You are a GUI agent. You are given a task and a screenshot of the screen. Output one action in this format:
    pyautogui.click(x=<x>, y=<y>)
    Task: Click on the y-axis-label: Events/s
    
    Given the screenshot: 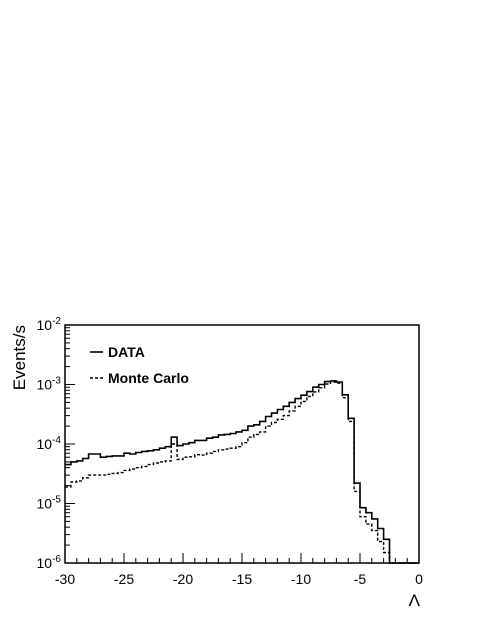 What is the action you would take?
    pyautogui.click(x=19, y=357)
    